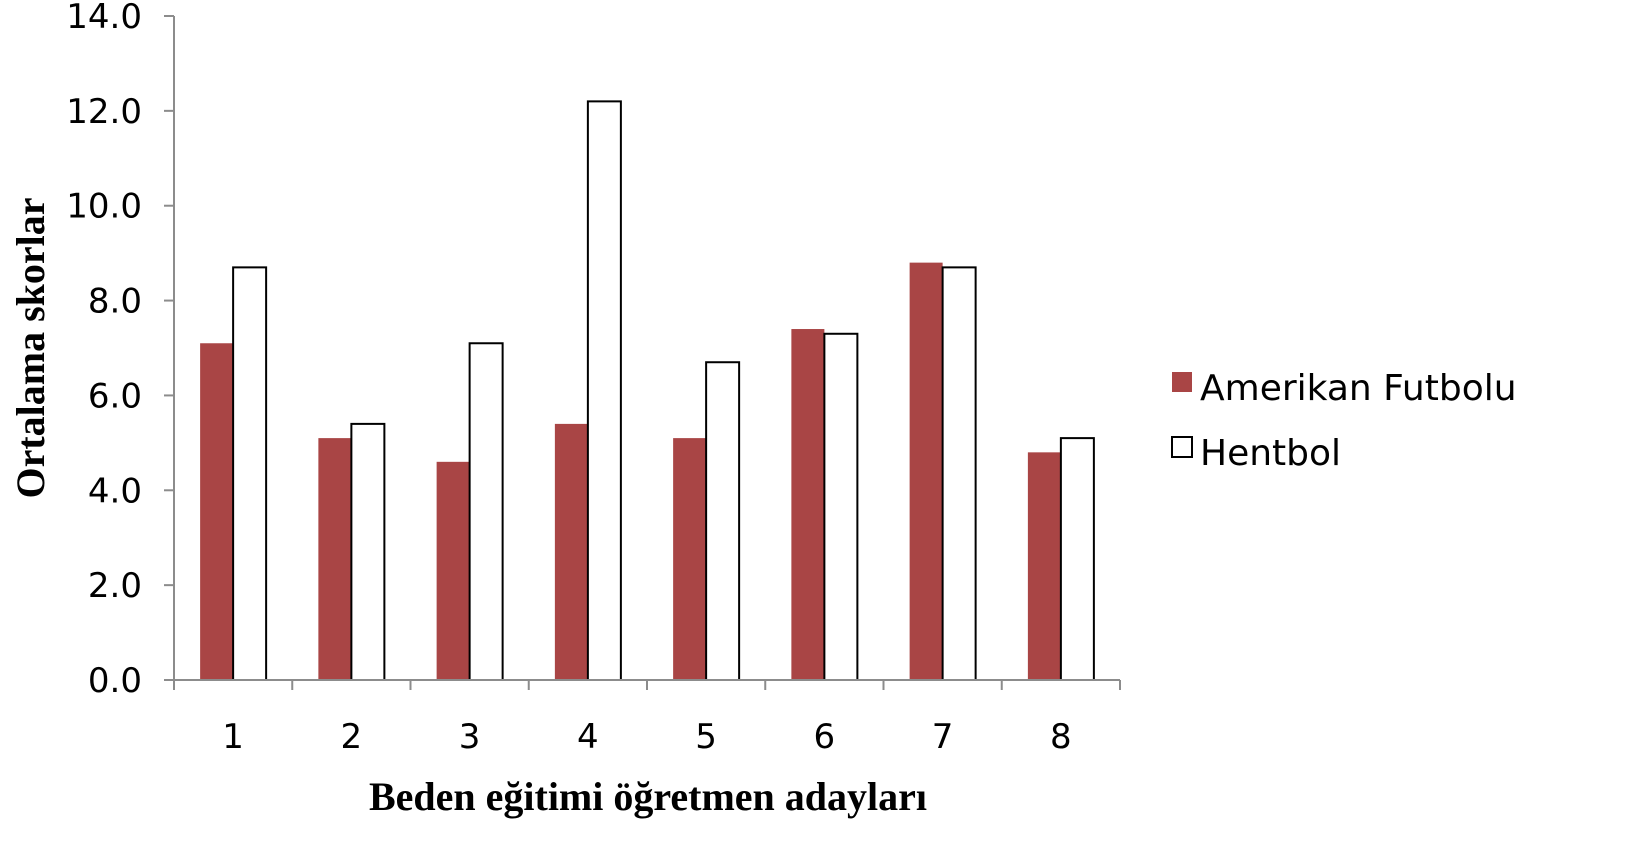  Describe the element at coordinates (470, 737) in the screenshot. I see `x-tick-label: 3` at that location.